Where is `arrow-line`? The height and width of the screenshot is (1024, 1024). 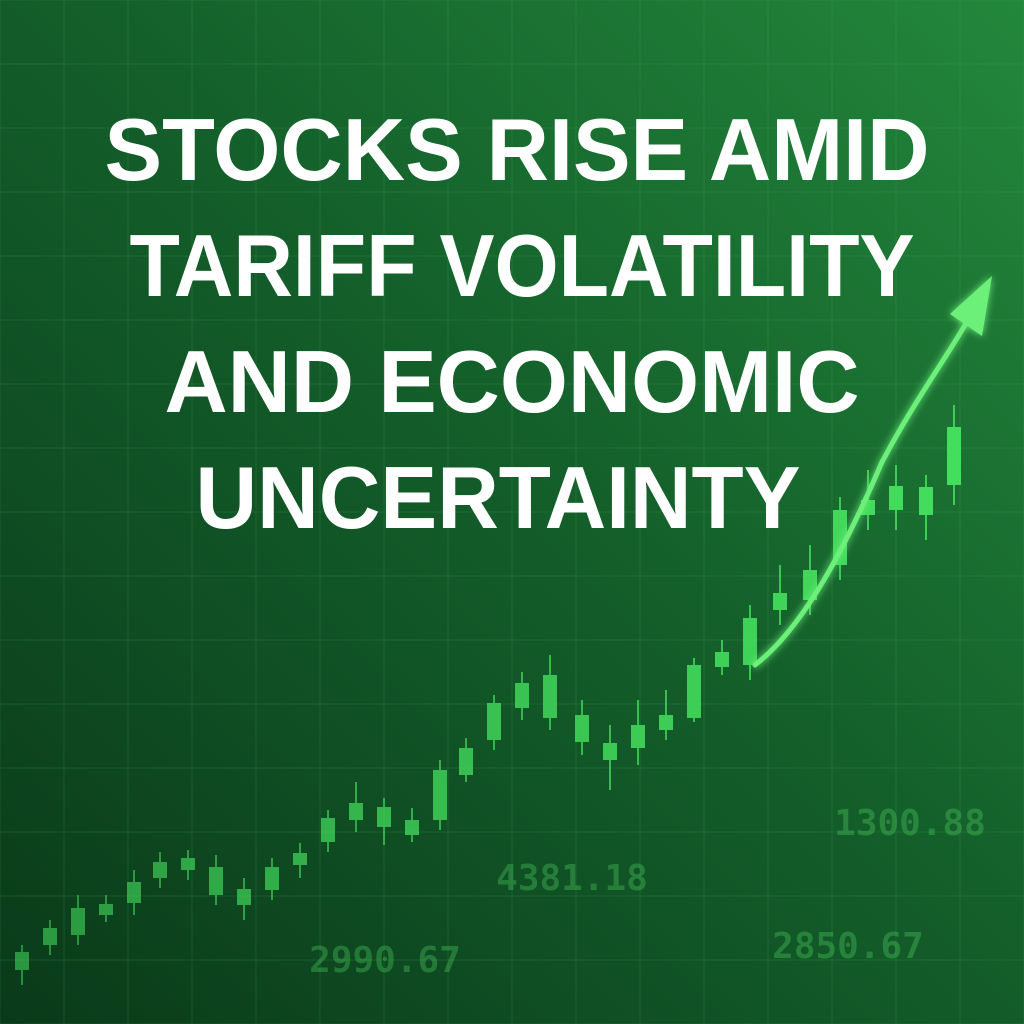
arrow-line is located at coordinates (861, 492).